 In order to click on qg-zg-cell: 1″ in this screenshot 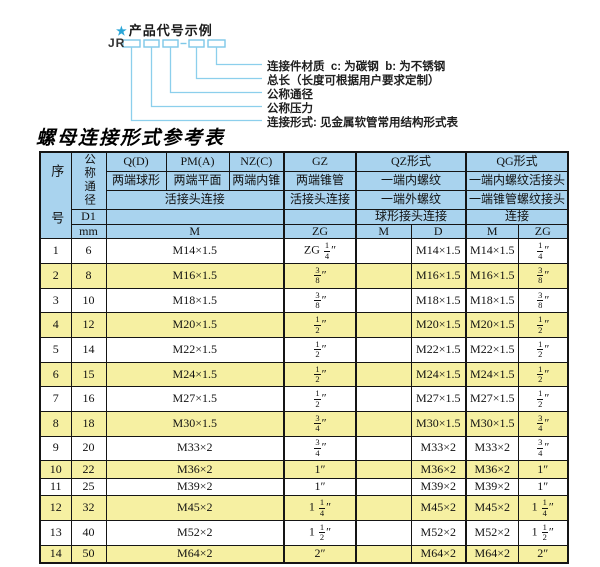, I will do `click(543, 469)`.